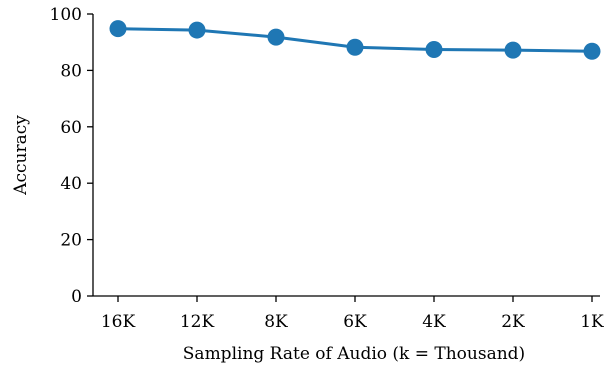 Image resolution: width=608 pixels, height=367 pixels. What do you see at coordinates (71, 241) in the screenshot?
I see `y-tick-label: 20` at bounding box center [71, 241].